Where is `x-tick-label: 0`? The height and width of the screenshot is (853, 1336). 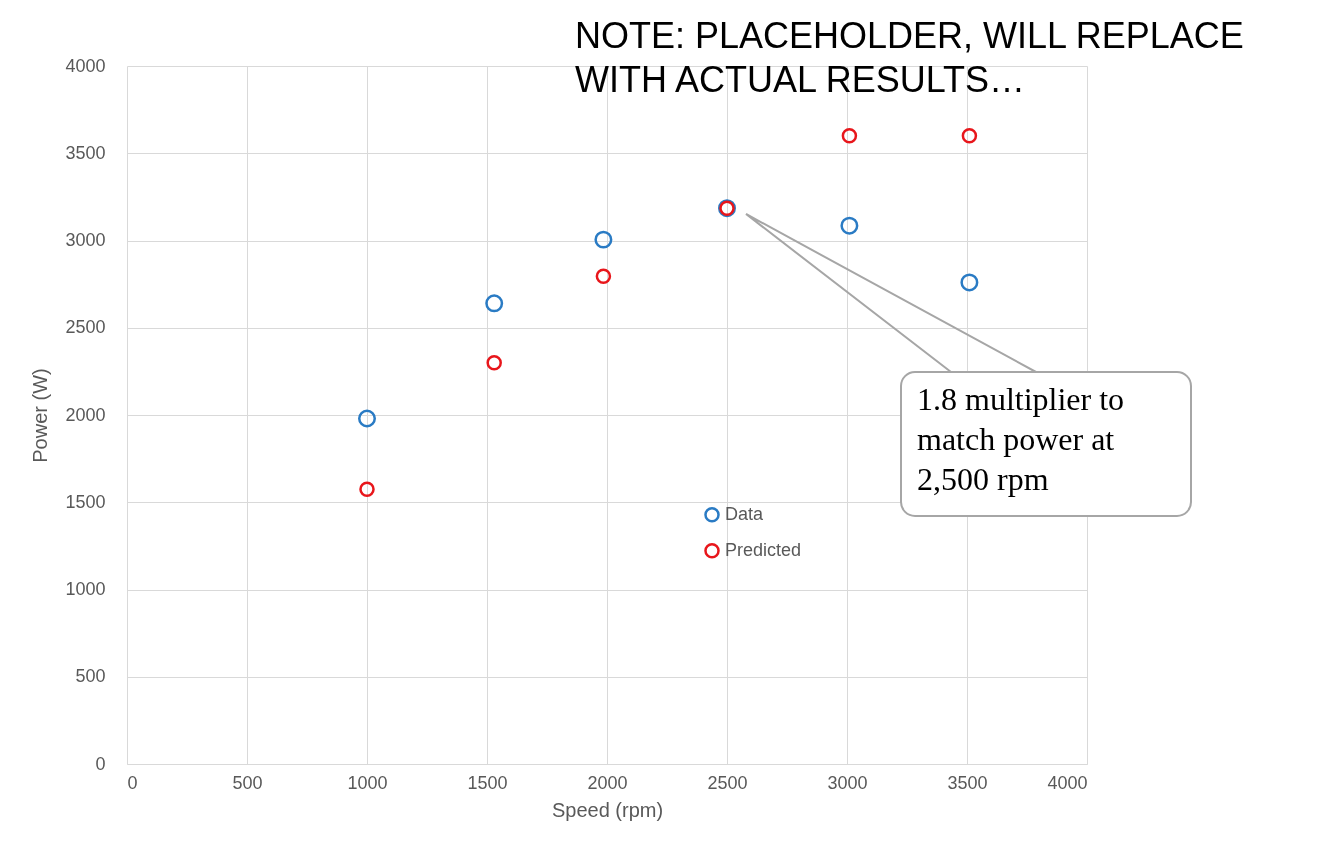 x-tick-label: 0 is located at coordinates (132, 782).